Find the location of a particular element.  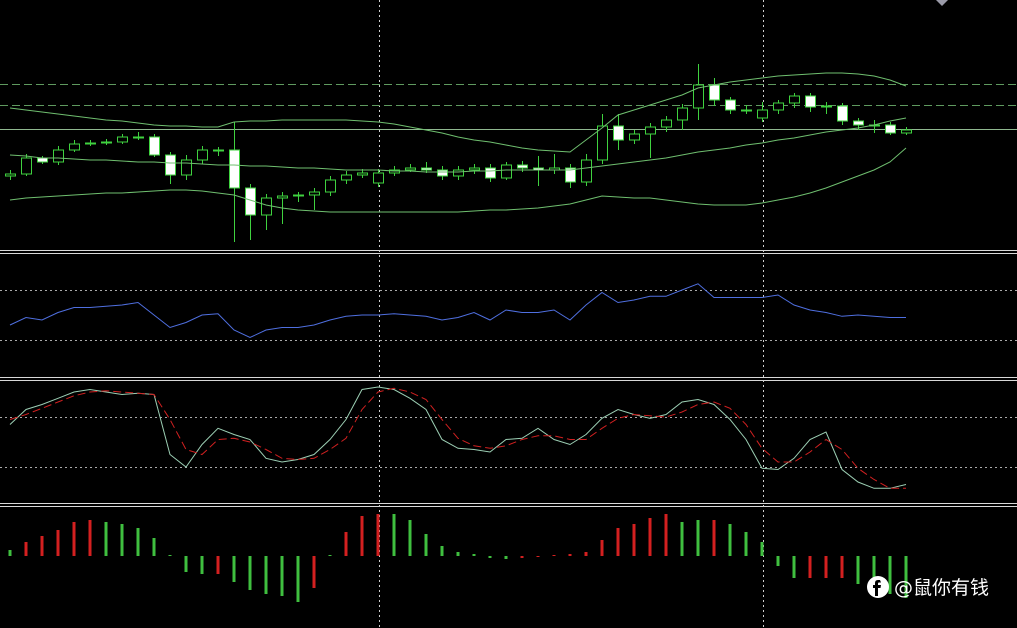

scroll-marker is located at coordinates (942, 3).